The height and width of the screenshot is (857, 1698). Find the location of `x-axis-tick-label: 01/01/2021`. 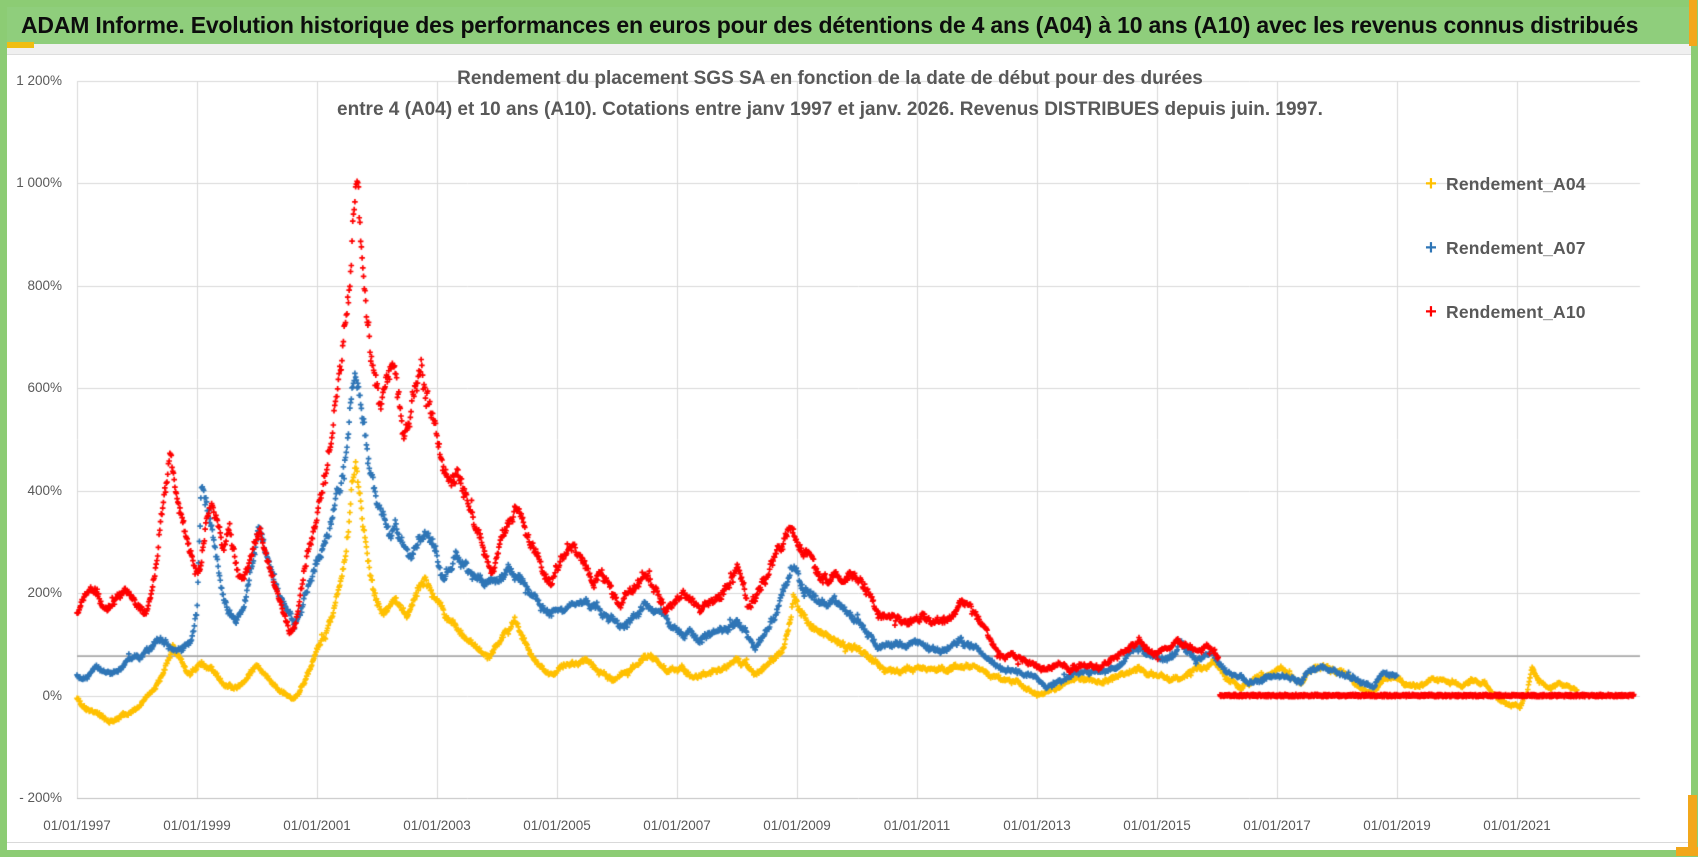

x-axis-tick-label: 01/01/2021 is located at coordinates (1517, 825).